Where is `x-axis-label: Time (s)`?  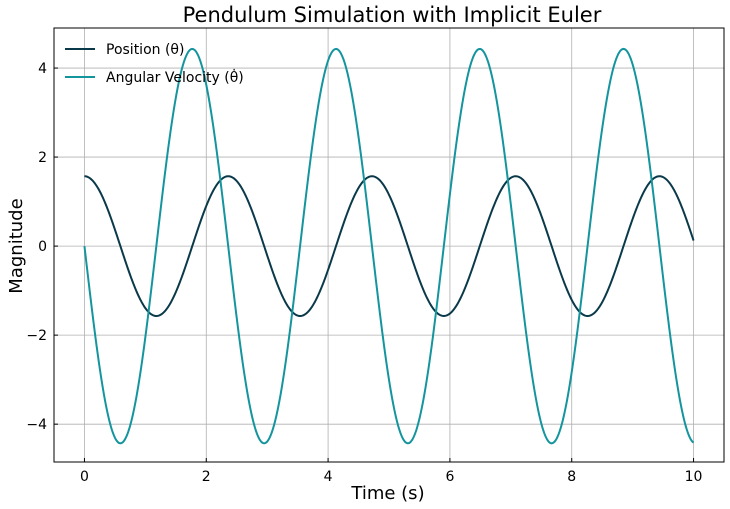 x-axis-label: Time (s) is located at coordinates (387, 493).